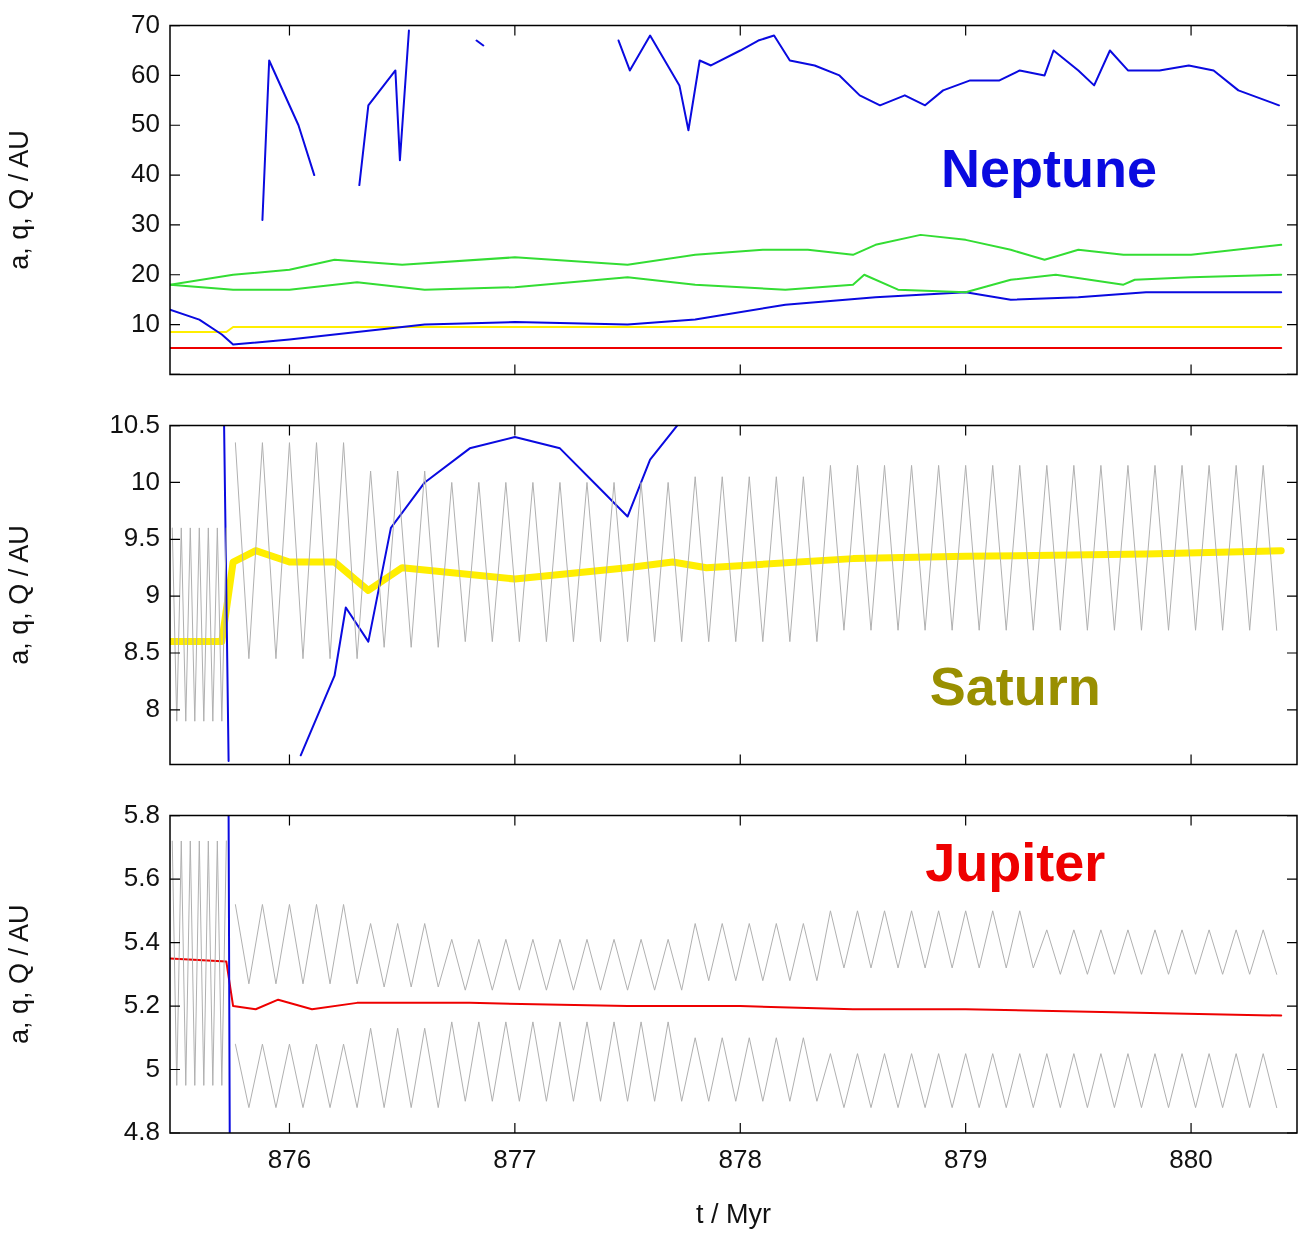 The image size is (1299, 1236). Describe the element at coordinates (134, 423) in the screenshot. I see `y-tick-label: 10.5` at that location.